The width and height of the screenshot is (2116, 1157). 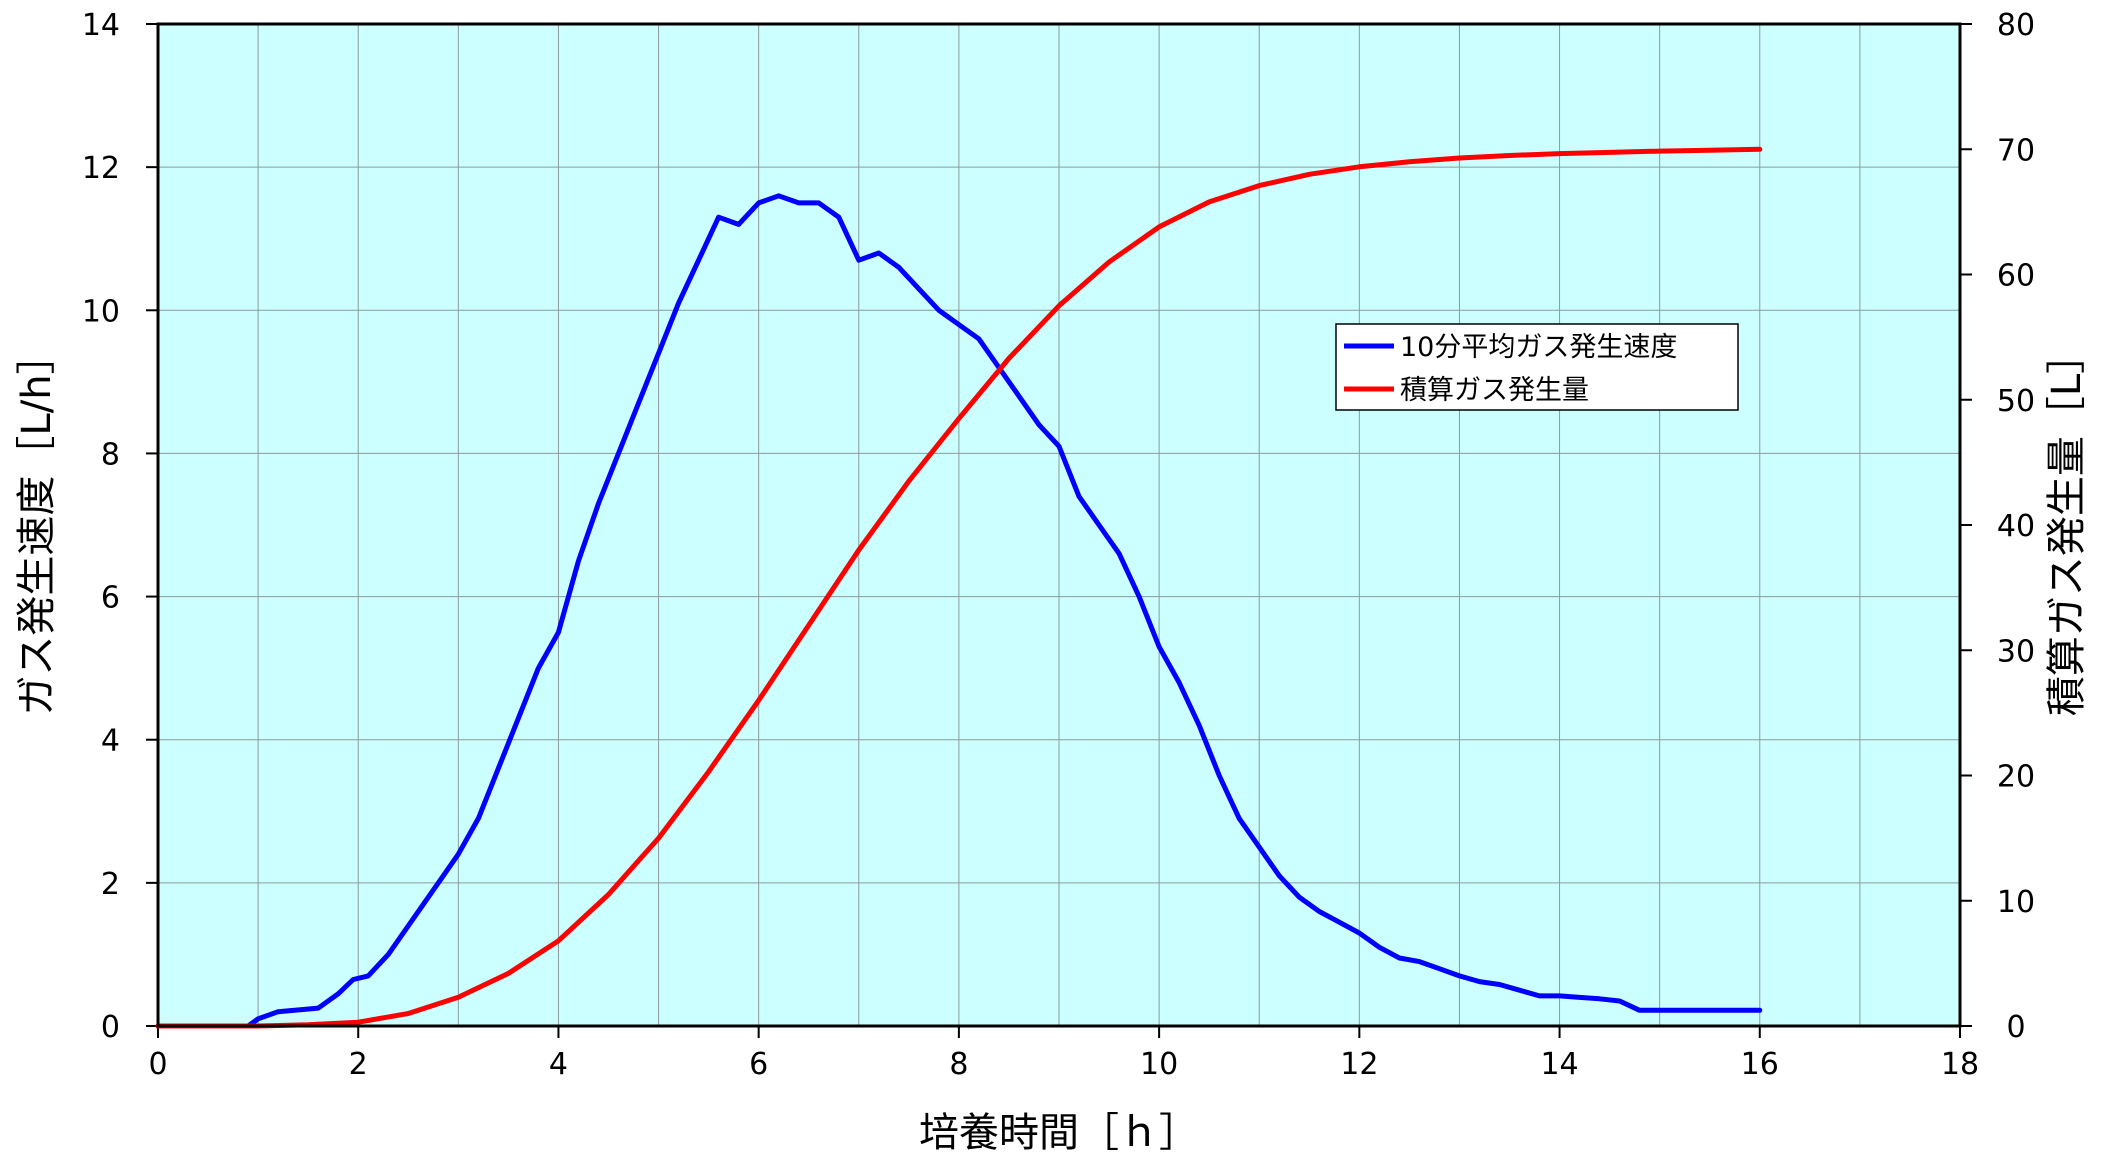 What do you see at coordinates (1559, 1064) in the screenshot?
I see `x-tick-label: 14` at bounding box center [1559, 1064].